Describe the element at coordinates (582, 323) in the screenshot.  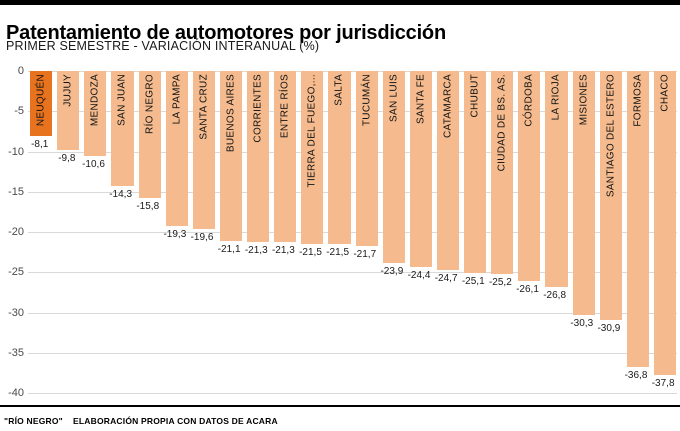
I see `bar-value-label: -30,3` at that location.